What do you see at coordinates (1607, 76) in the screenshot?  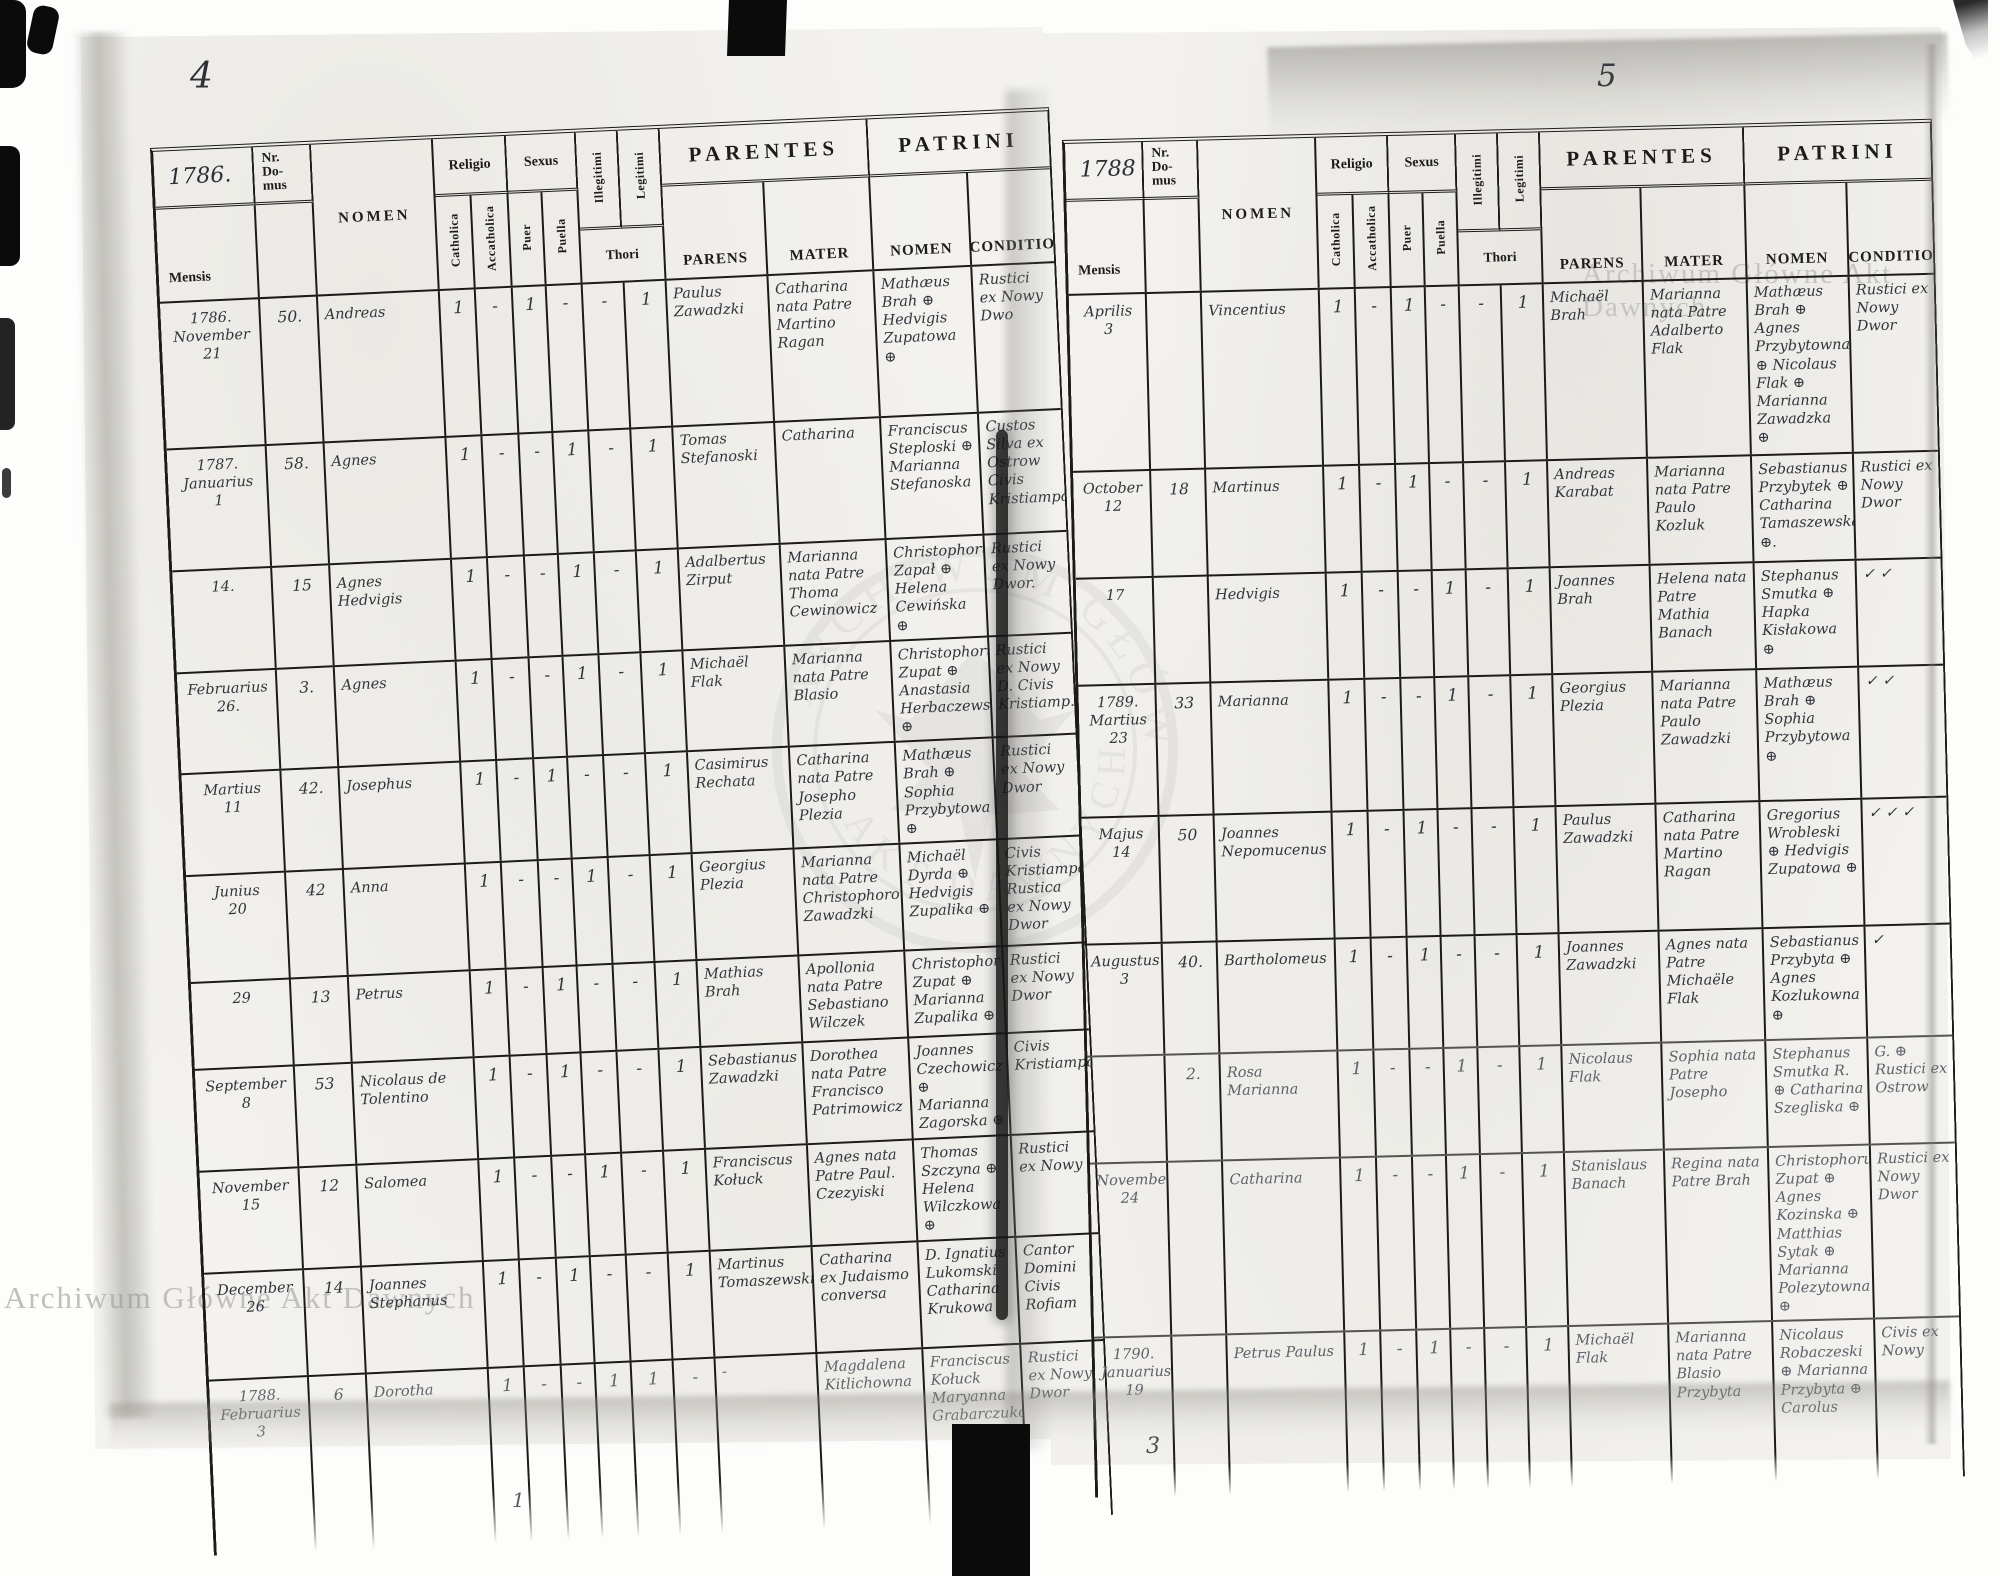 I see `folio-number-right: 5` at bounding box center [1607, 76].